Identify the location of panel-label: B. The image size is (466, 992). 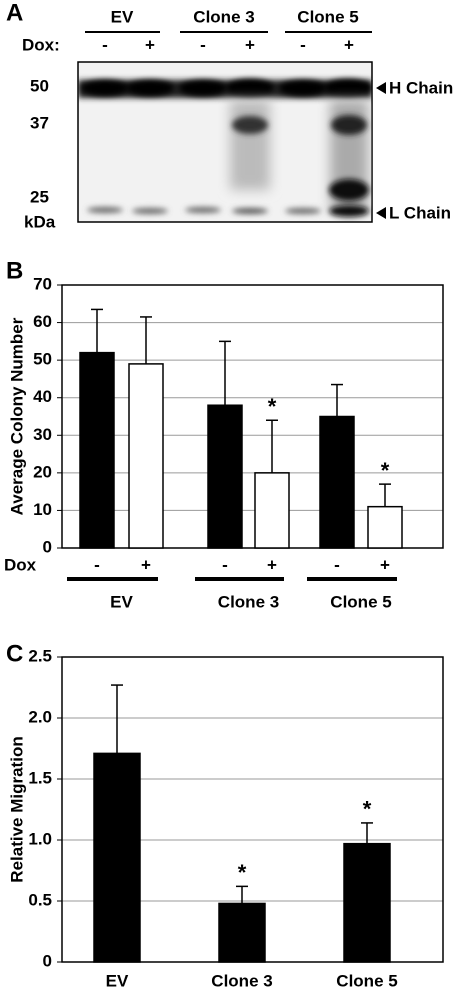
(14, 270).